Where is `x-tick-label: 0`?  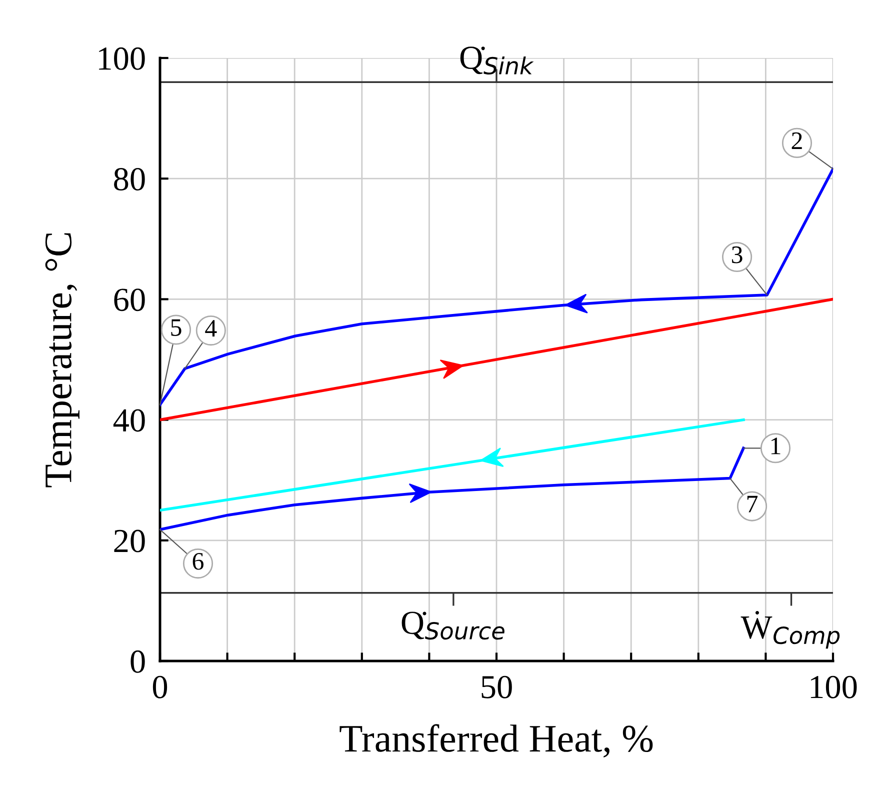 x-tick-label: 0 is located at coordinates (160, 687).